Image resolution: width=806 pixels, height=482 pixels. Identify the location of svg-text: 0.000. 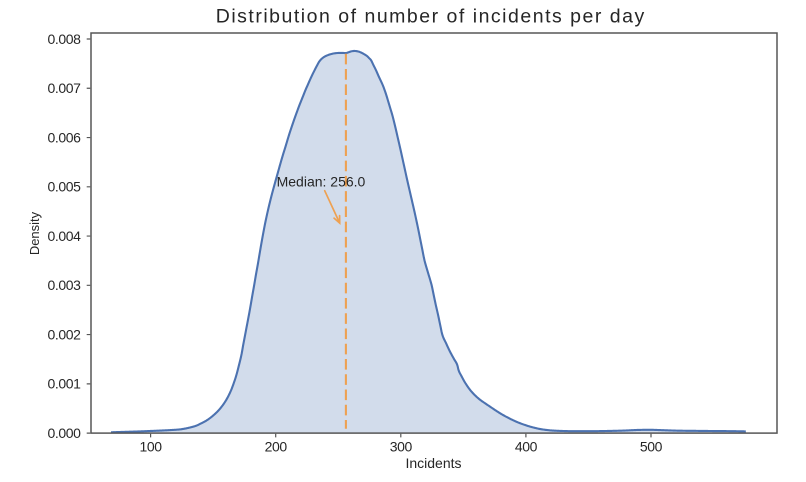
(64, 433).